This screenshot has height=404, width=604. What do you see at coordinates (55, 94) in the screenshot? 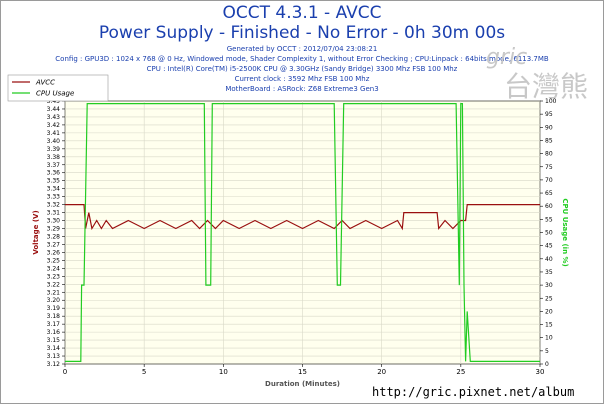
I see `legend-label-1: CPU Usage` at bounding box center [55, 94].